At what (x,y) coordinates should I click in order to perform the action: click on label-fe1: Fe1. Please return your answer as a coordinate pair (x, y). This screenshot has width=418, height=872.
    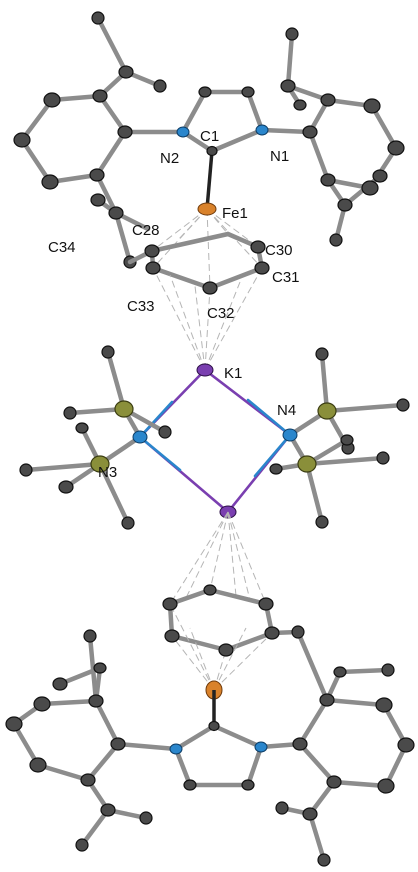
    Looking at the image, I should click on (235, 213).